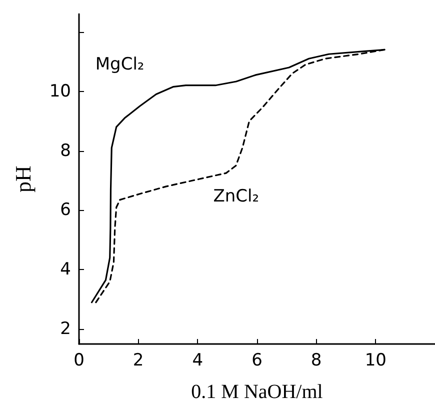 The width and height of the screenshot is (435, 407). I want to click on series-label: ZnCl₂, so click(236, 196).